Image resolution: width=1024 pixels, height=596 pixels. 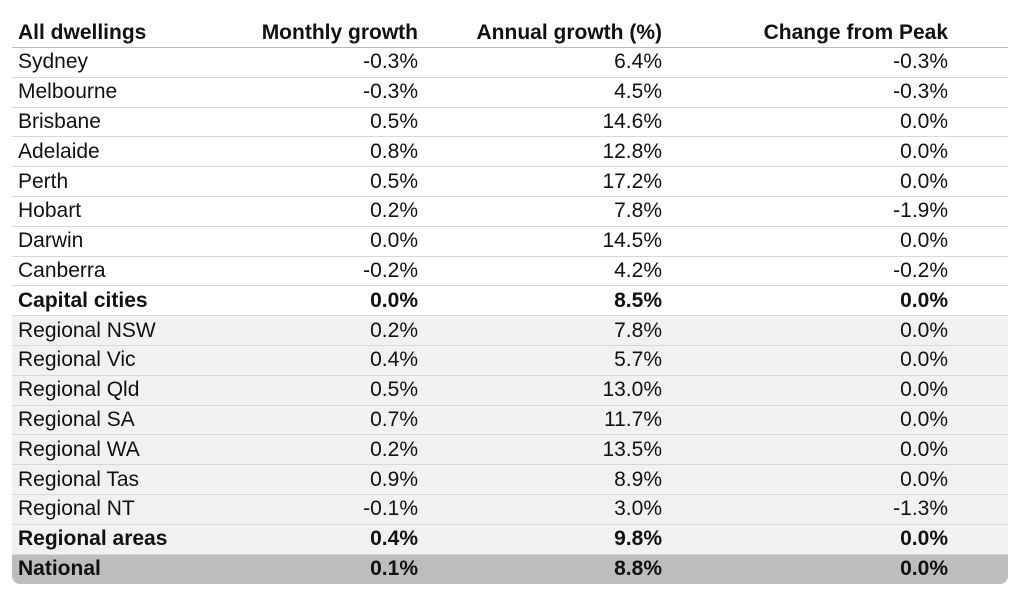 I want to click on row-label: Regional Vic, so click(x=77, y=360).